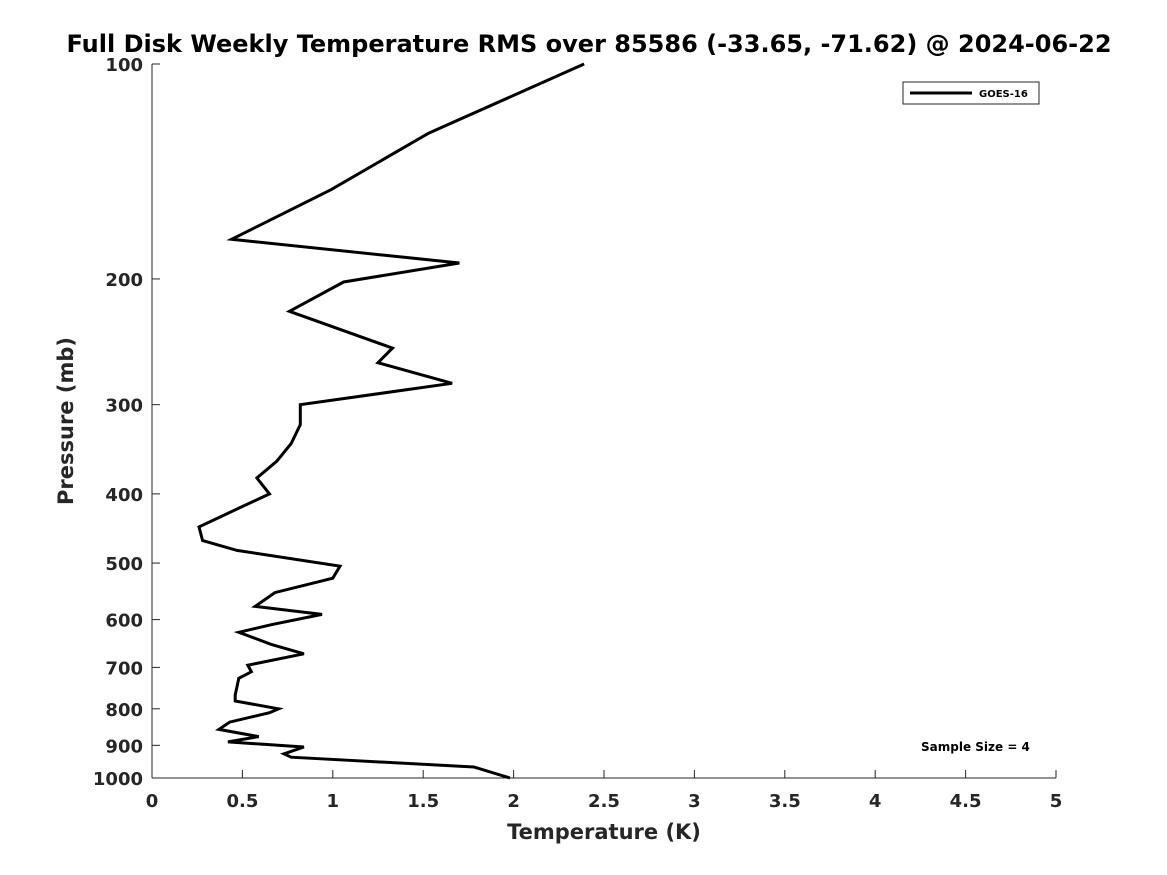 The height and width of the screenshot is (875, 1167). Describe the element at coordinates (975, 747) in the screenshot. I see `sample-size-annotation: Sample Size = 4` at that location.